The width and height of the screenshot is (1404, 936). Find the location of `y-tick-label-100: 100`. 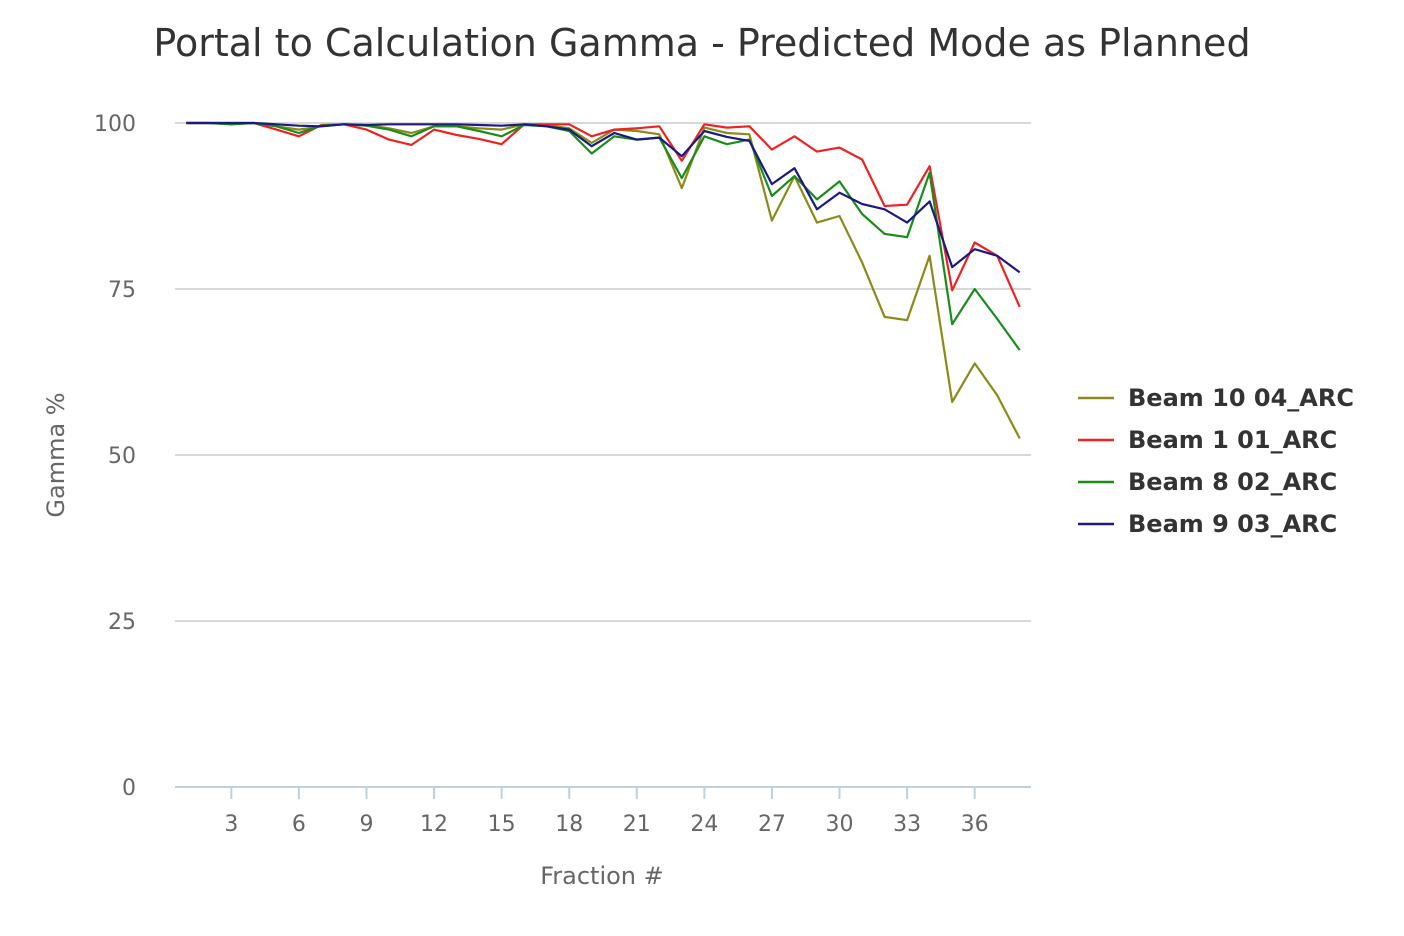

y-tick-label-100: 100 is located at coordinates (115, 124).